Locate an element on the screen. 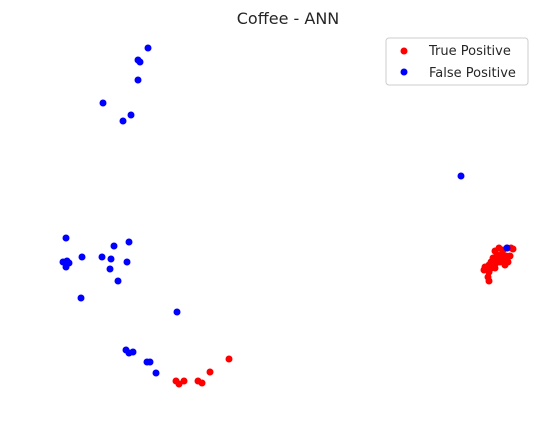 The width and height of the screenshot is (549, 435). legend-label-false-positive: False Positive is located at coordinates (472, 73).